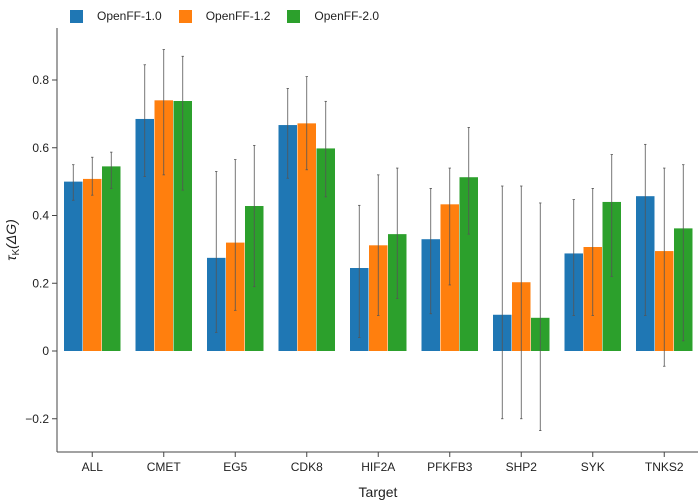  What do you see at coordinates (40, 148) in the screenshot?
I see `y-tick-label: 0.6` at bounding box center [40, 148].